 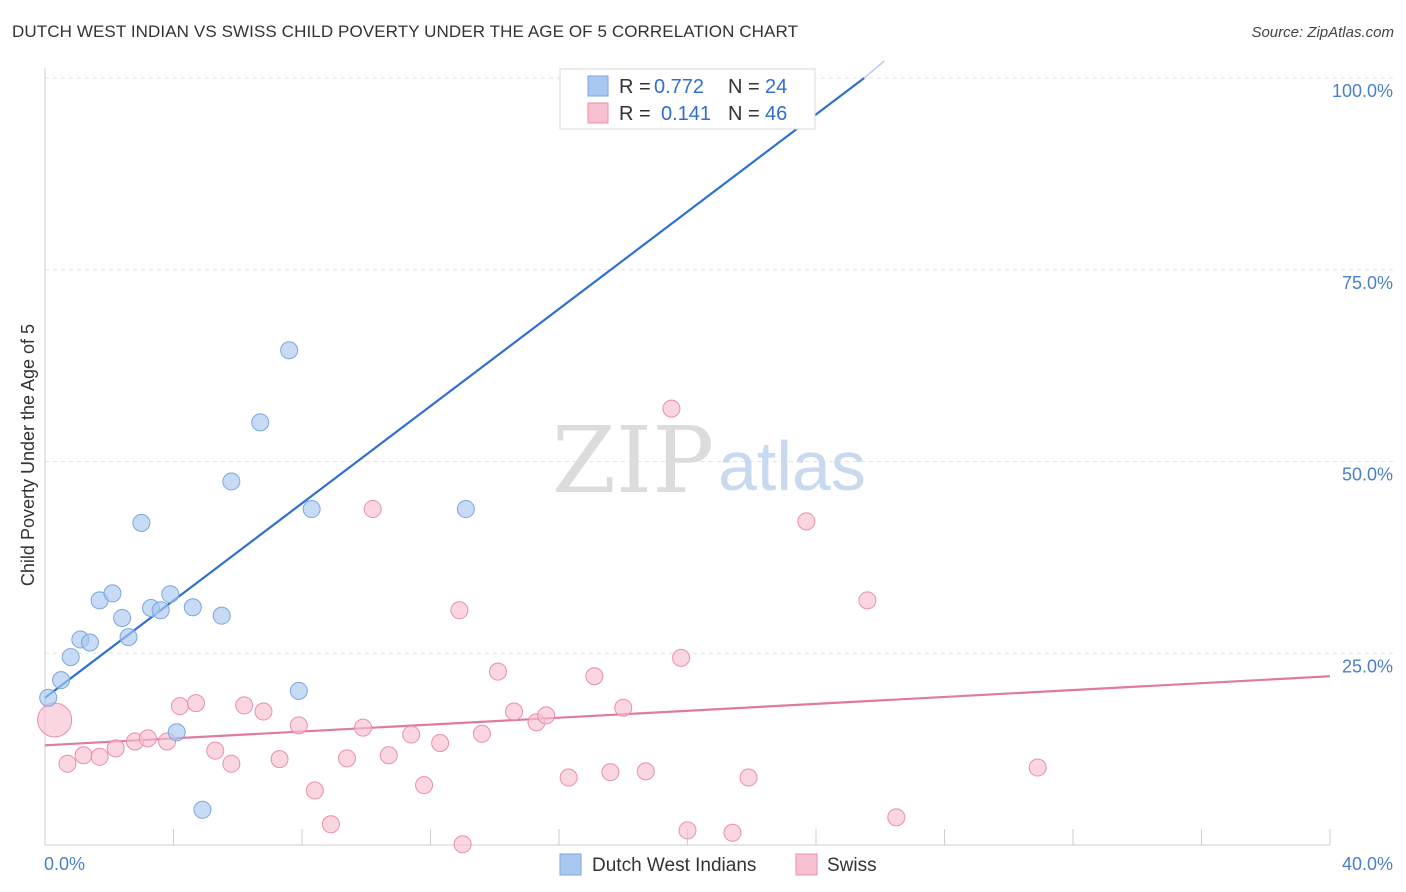 I want to click on legend-n-label-1: N =, so click(x=744, y=114).